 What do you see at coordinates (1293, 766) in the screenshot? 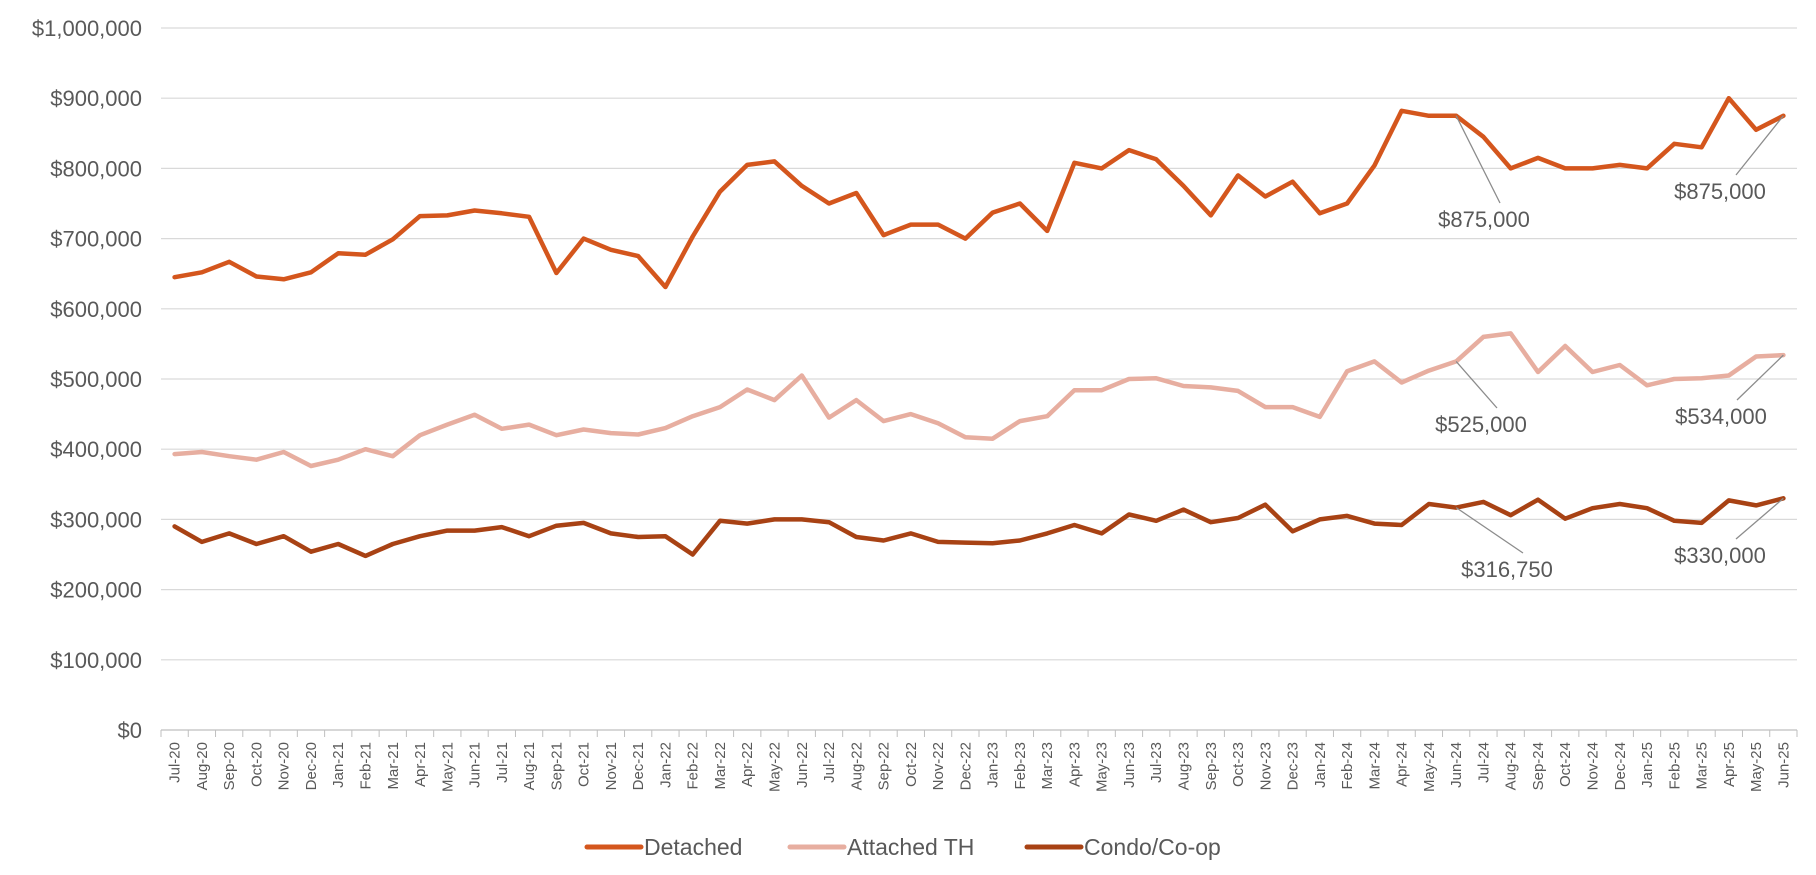
I see `x-tick-label: Dec-23` at bounding box center [1293, 766].